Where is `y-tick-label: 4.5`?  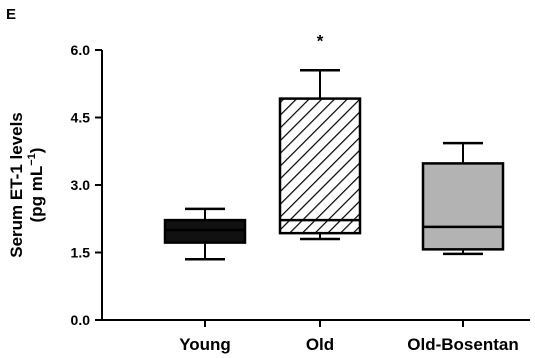 y-tick-label: 4.5 is located at coordinates (81, 118).